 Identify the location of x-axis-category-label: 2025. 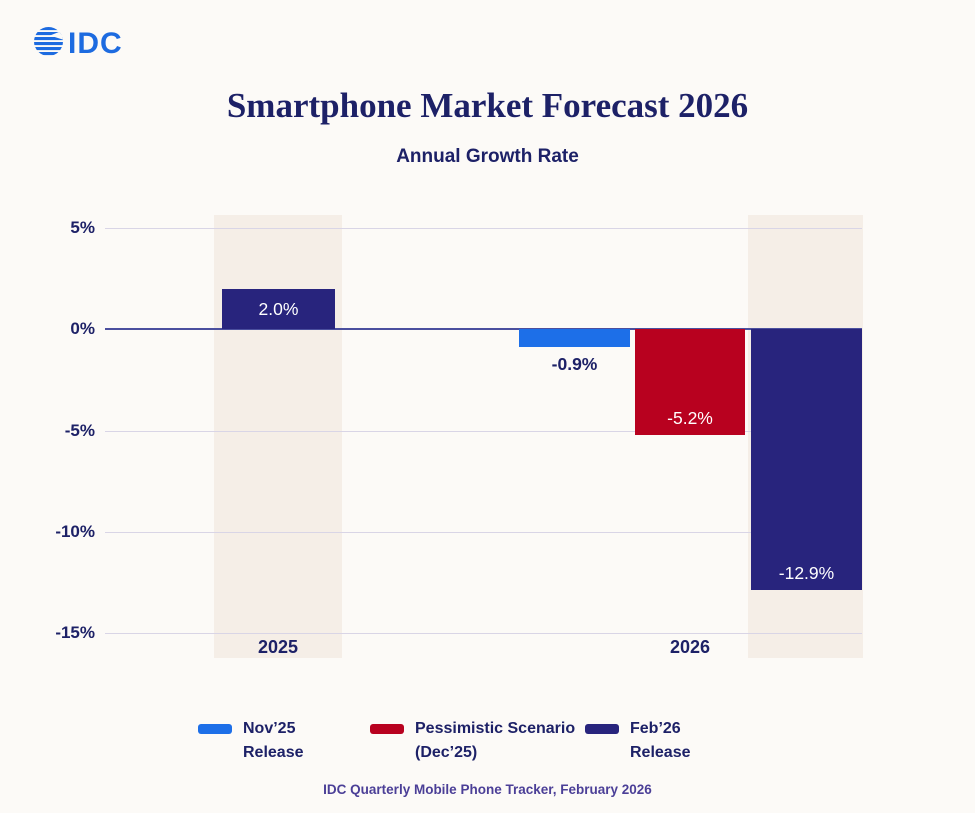
(278, 647).